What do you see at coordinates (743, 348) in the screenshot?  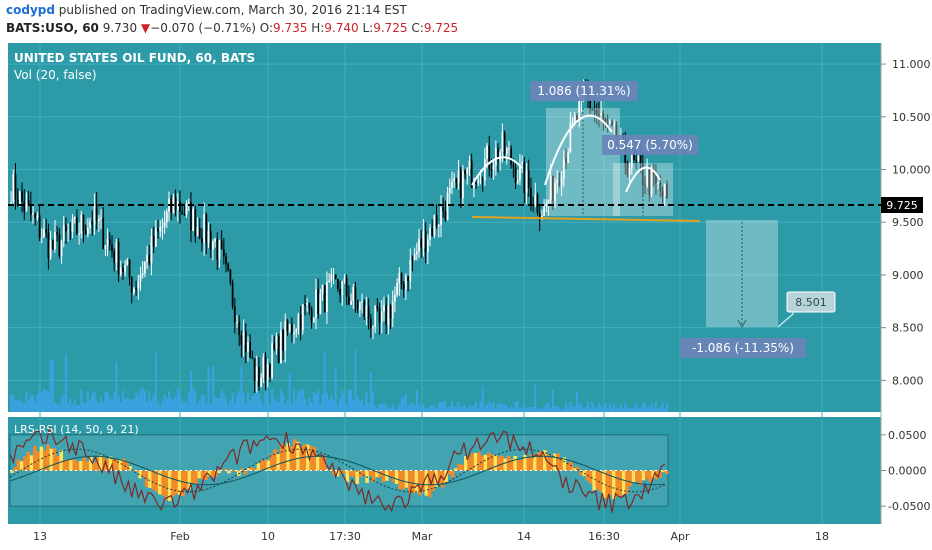 I see `measure-label-down: -1.086 (-11.35%)` at bounding box center [743, 348].